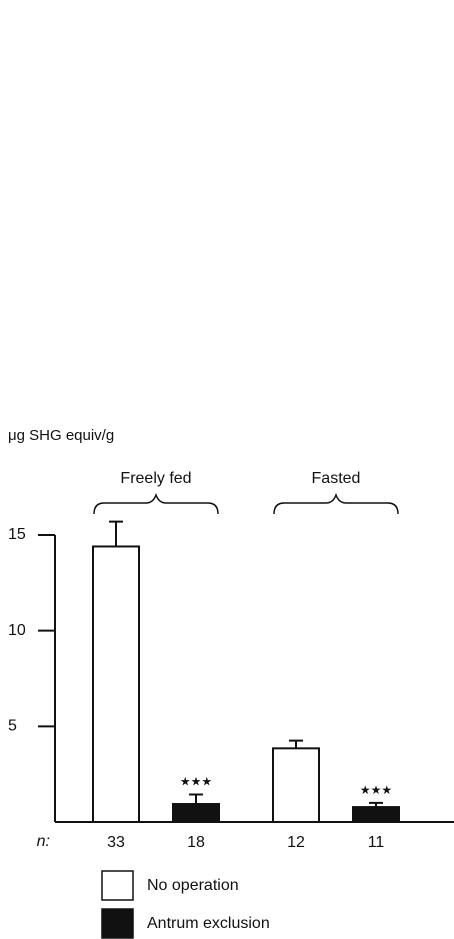  What do you see at coordinates (17, 630) in the screenshot?
I see `y-tick-label: 10` at bounding box center [17, 630].